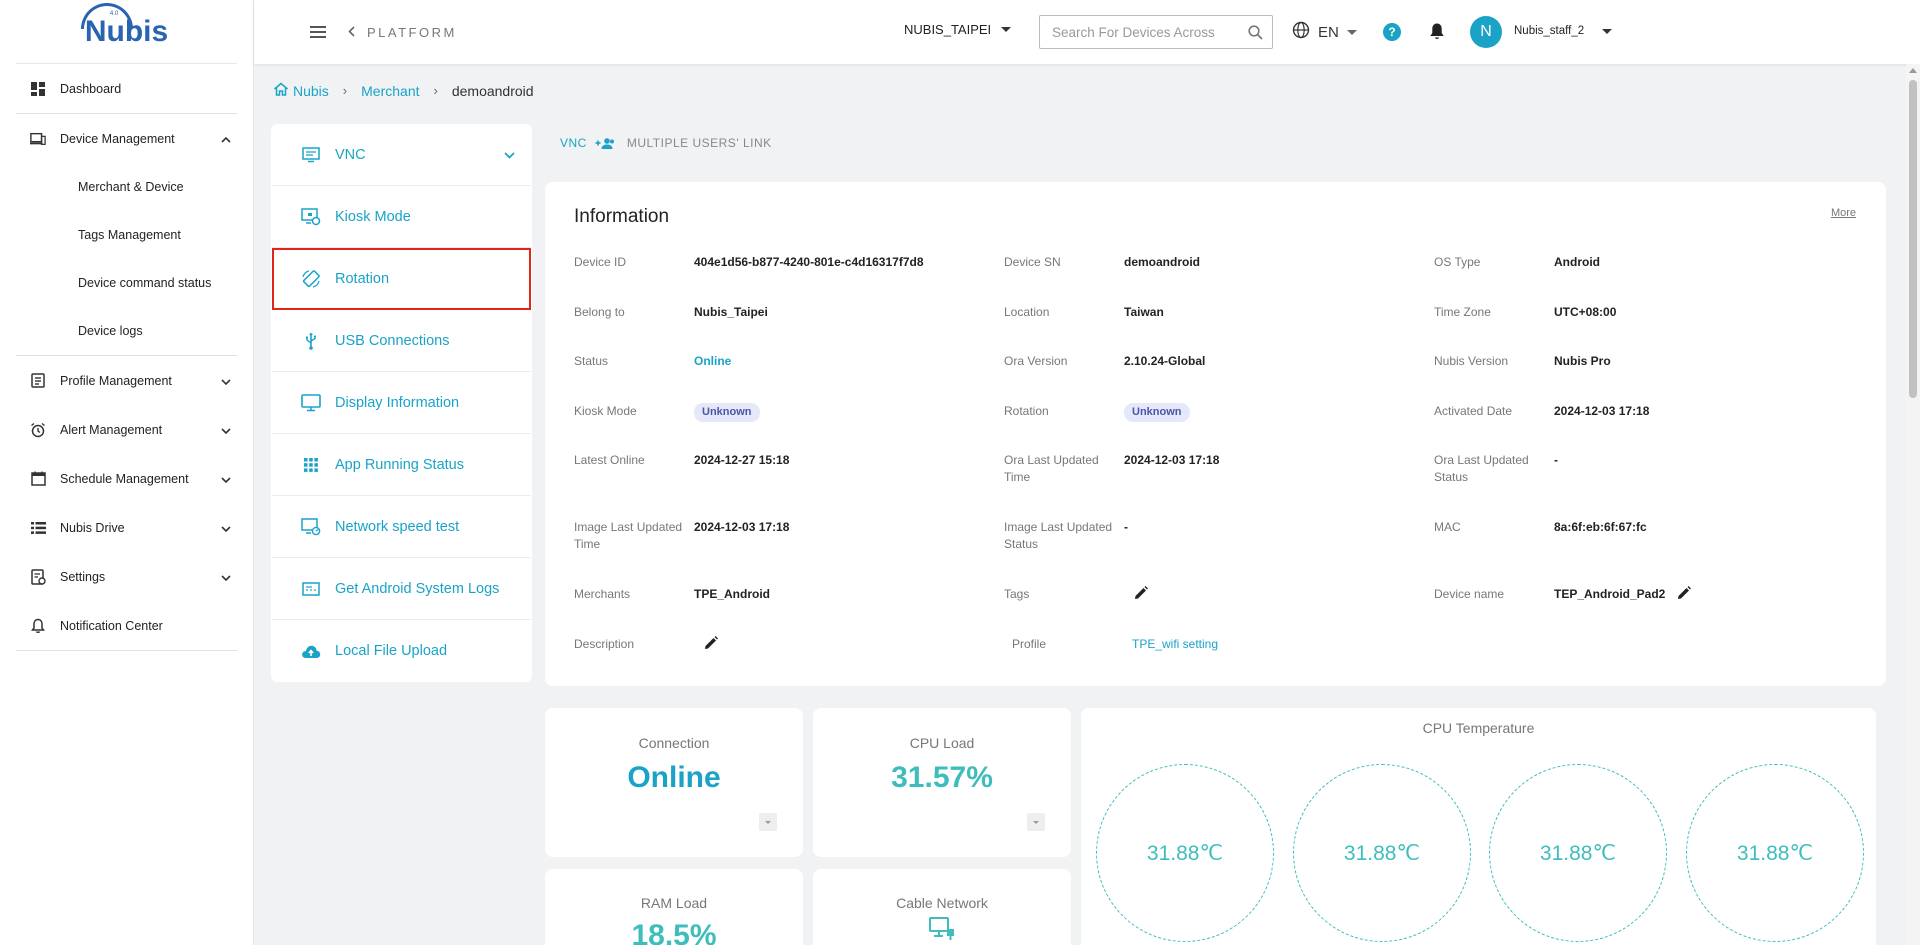 The width and height of the screenshot is (1920, 945). What do you see at coordinates (1549, 31) in the screenshot?
I see `username: Nubis_staff_2` at bounding box center [1549, 31].